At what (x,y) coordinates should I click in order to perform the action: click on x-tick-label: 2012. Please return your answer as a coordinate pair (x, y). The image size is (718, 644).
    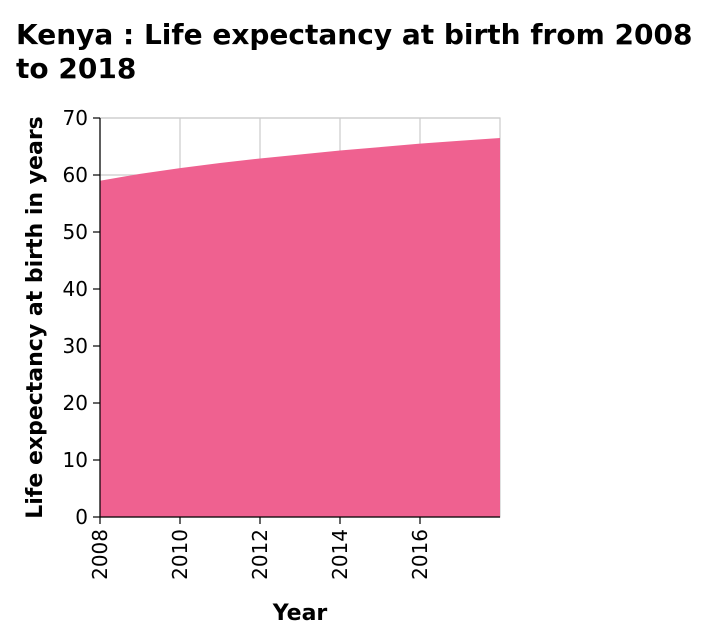
    Looking at the image, I should click on (260, 554).